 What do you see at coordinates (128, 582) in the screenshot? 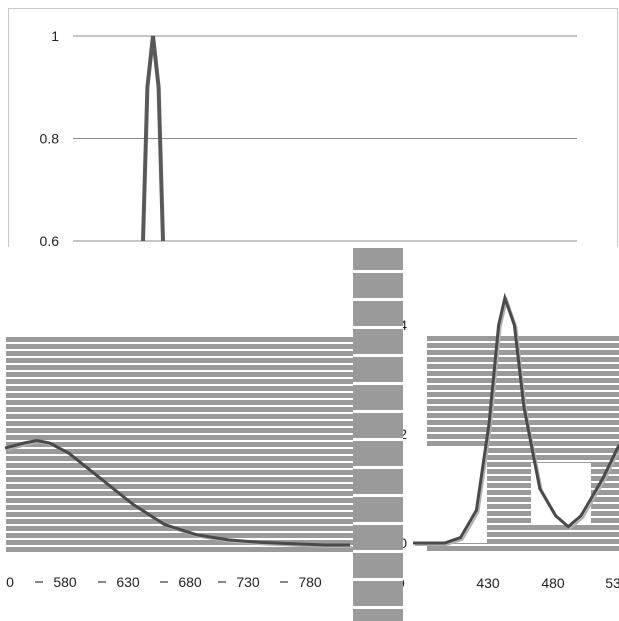
I see `bl-x-tick-label: 630` at bounding box center [128, 582].